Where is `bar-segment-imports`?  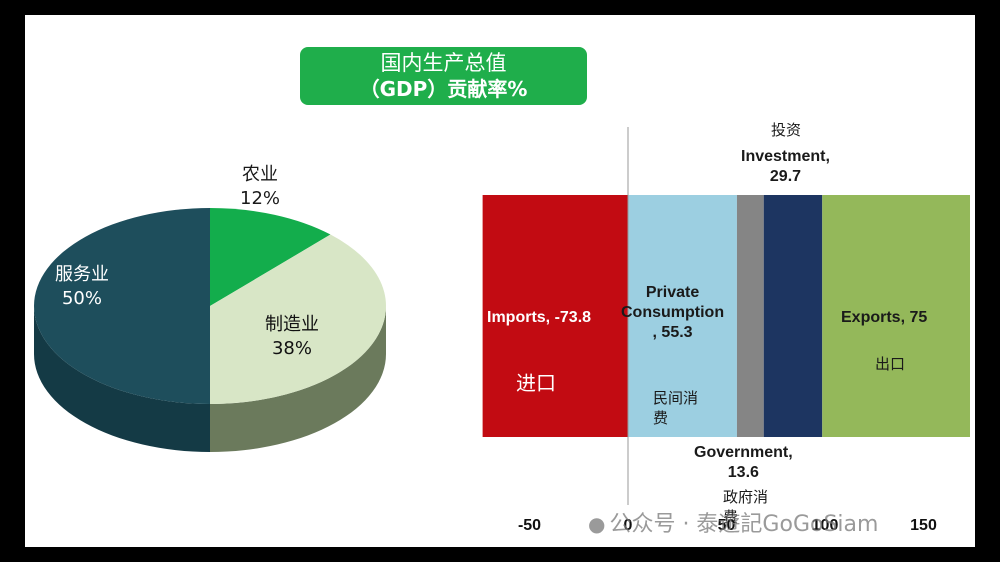 bar-segment-imports is located at coordinates (555, 316).